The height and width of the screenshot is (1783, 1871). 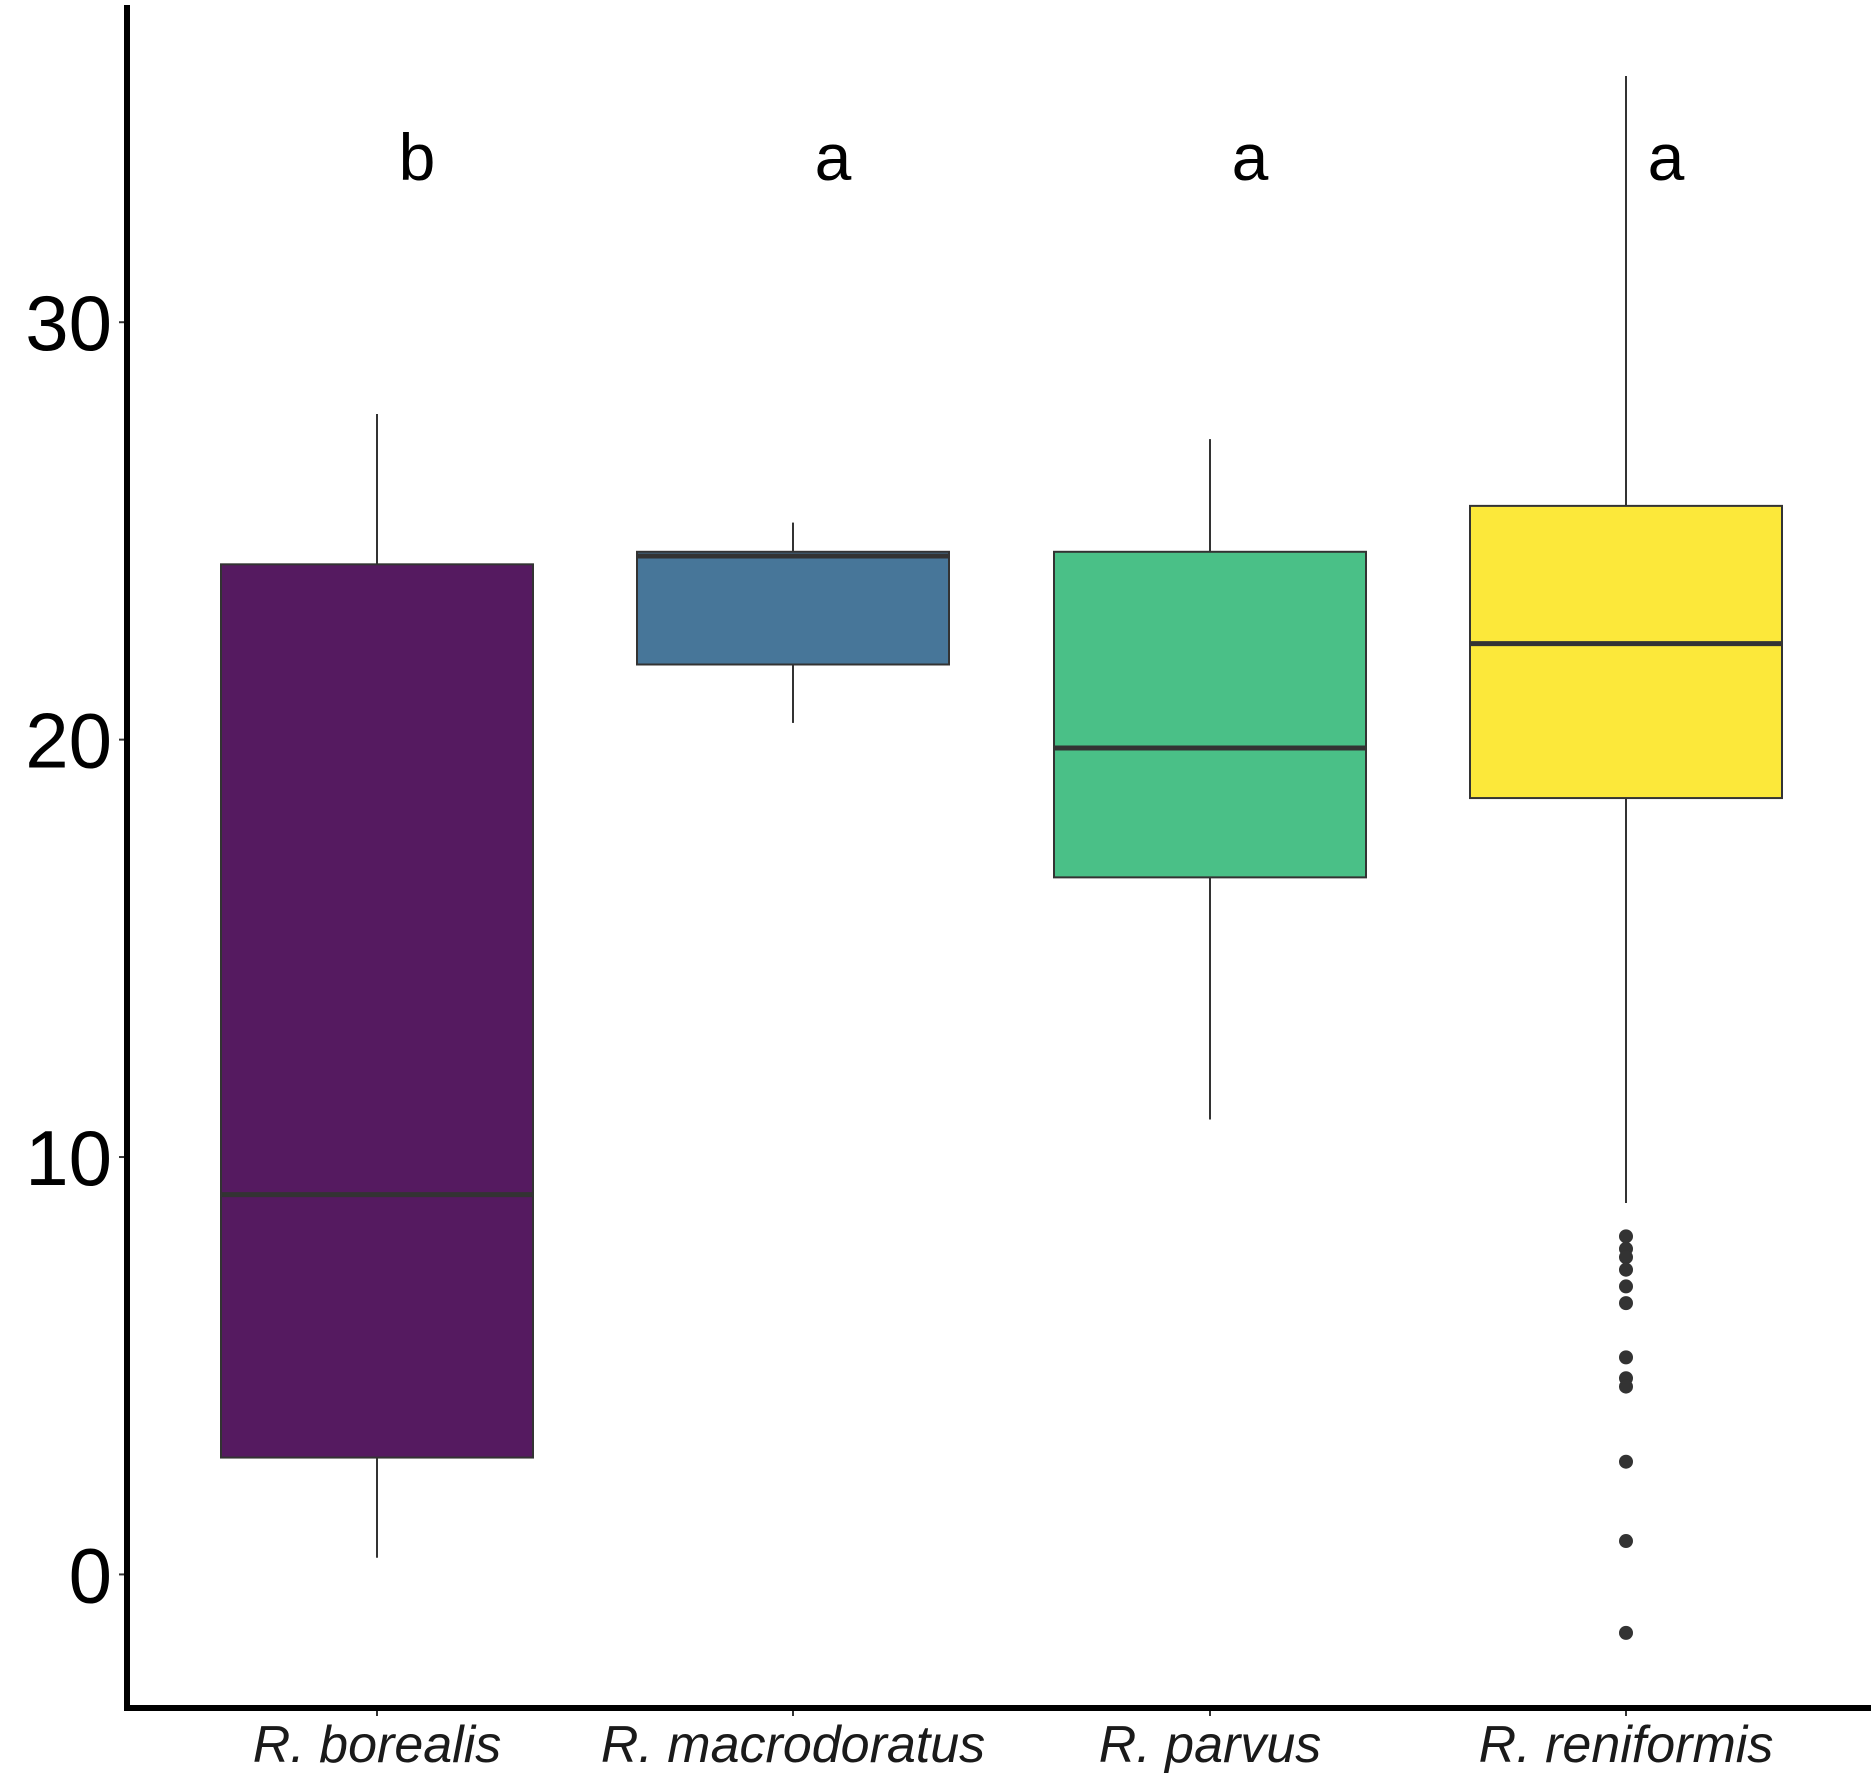 What do you see at coordinates (1626, 1745) in the screenshot?
I see `x-tick-label: R. reniformis` at bounding box center [1626, 1745].